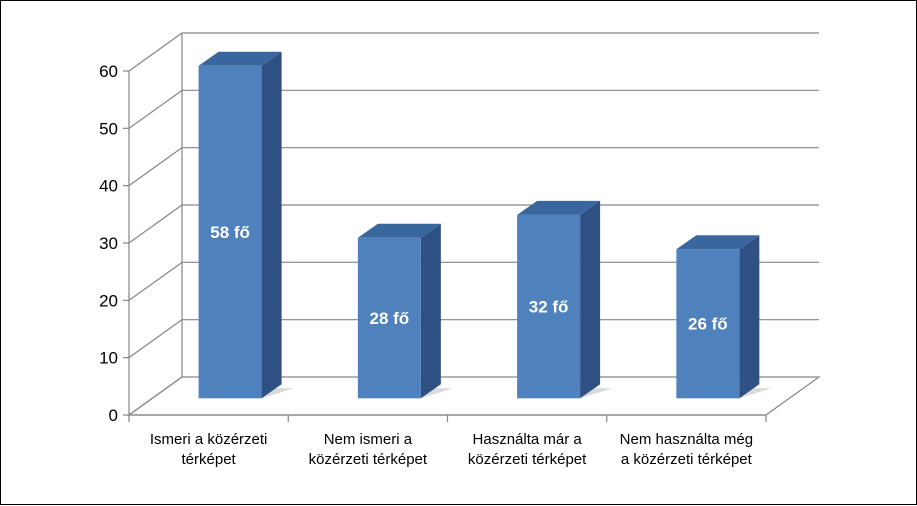 The width and height of the screenshot is (917, 506). Describe the element at coordinates (368, 449) in the screenshot. I see `category-label: Nem ismeri a közérzeti térképet` at that location.